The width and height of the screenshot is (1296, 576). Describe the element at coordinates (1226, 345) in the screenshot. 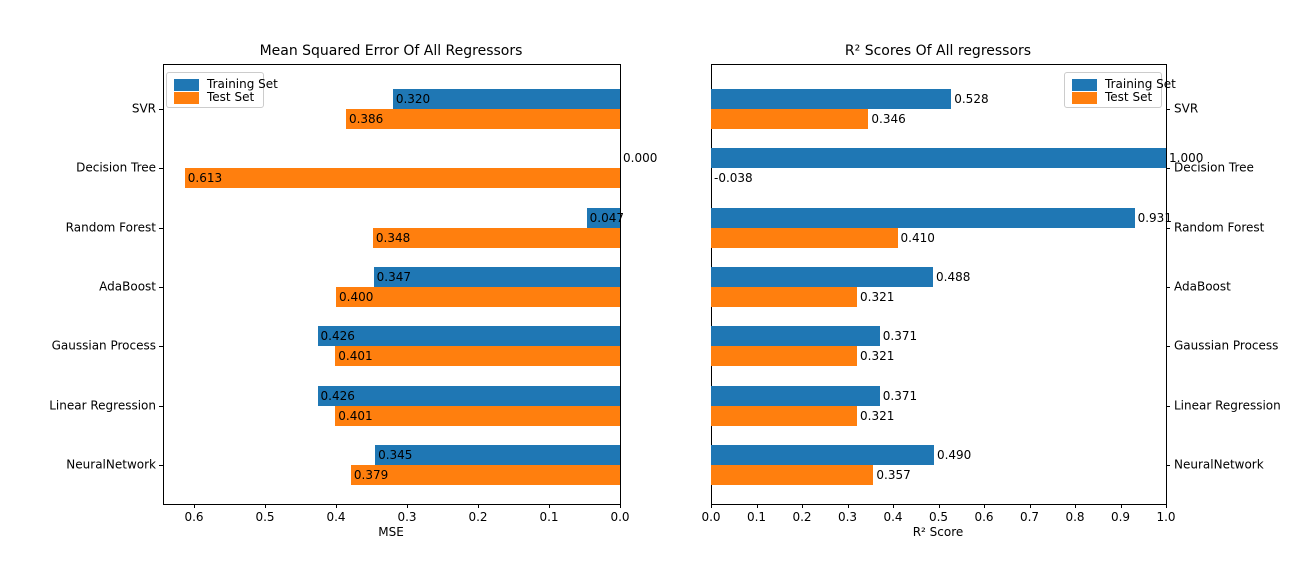

I see `y-category-label: Gaussian Process` at that location.